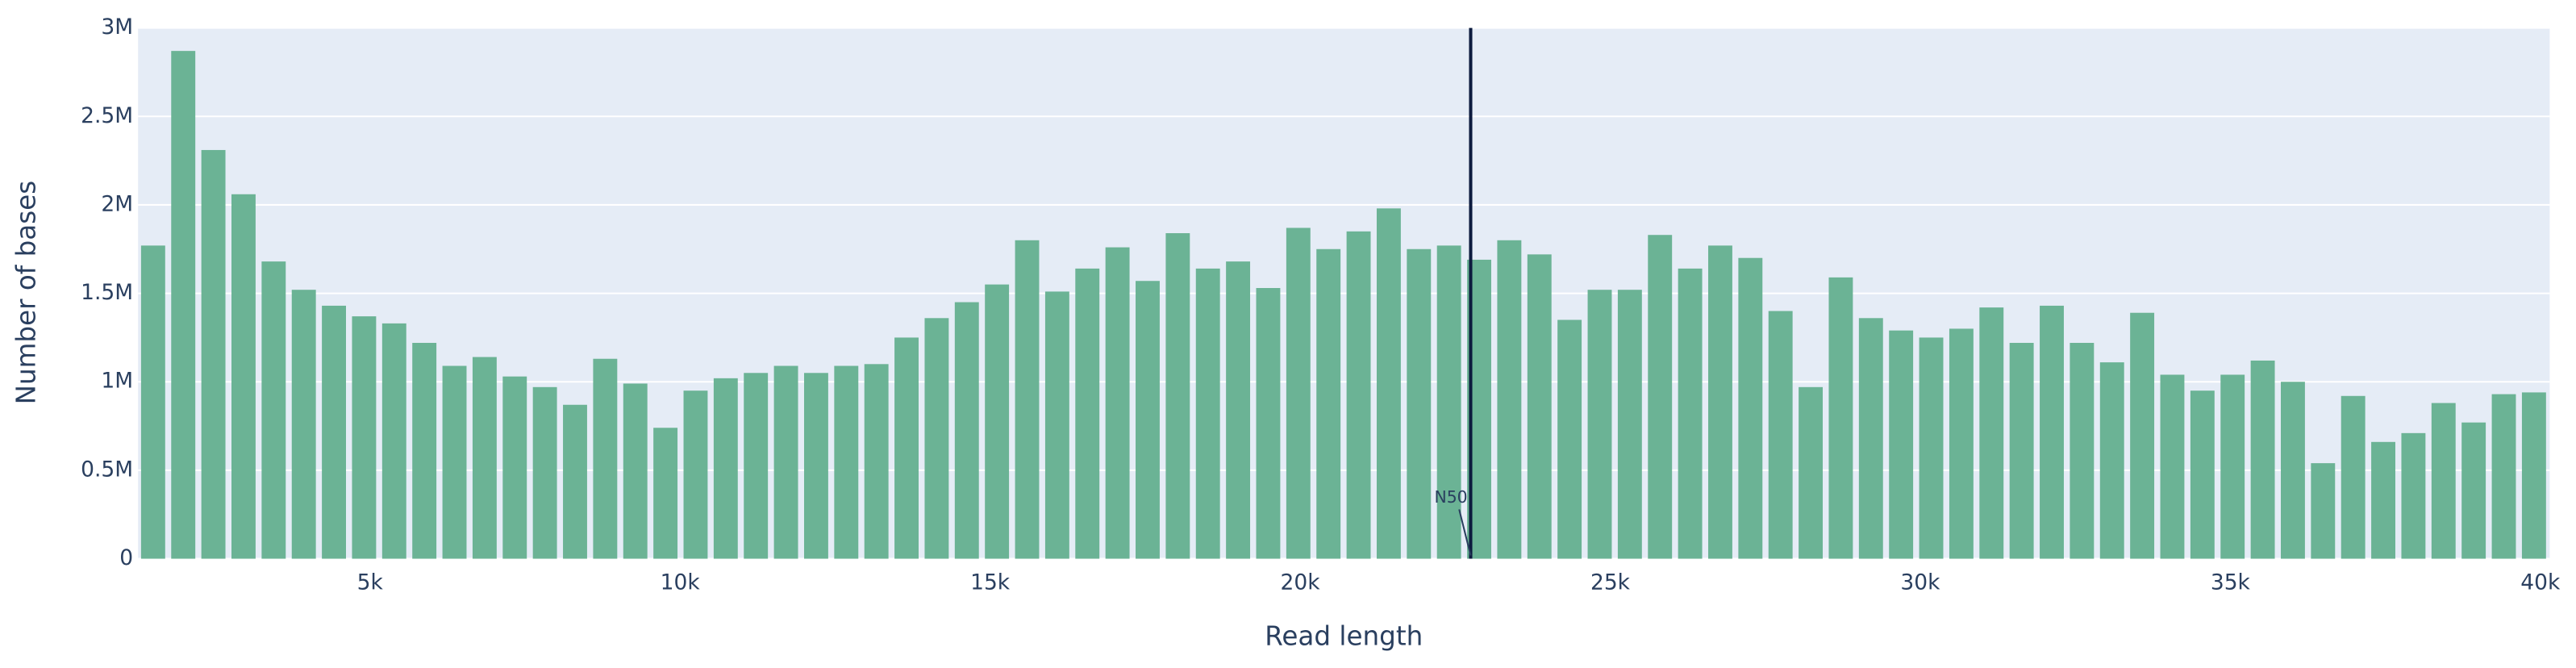 The height and width of the screenshot is (668, 2576). Describe the element at coordinates (990, 582) in the screenshot. I see `x-tick-label: 15k` at that location.